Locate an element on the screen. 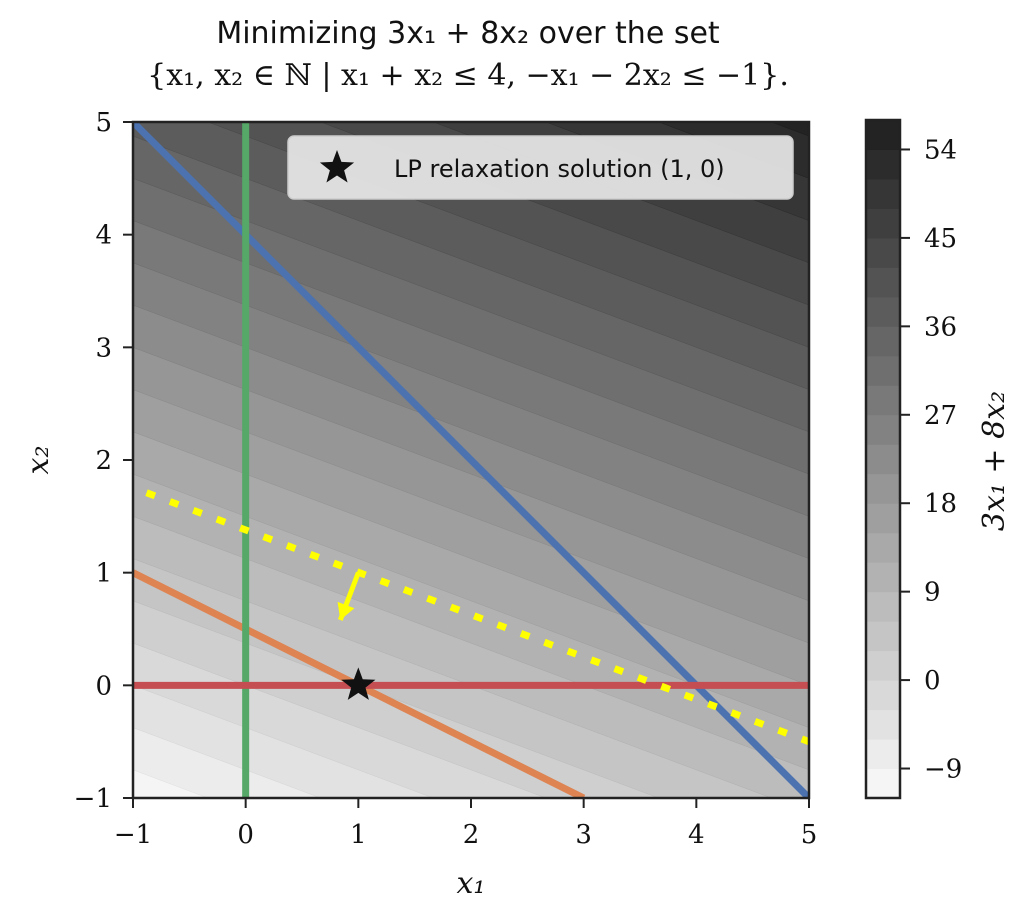  x-tick-label: 3 is located at coordinates (583, 835).